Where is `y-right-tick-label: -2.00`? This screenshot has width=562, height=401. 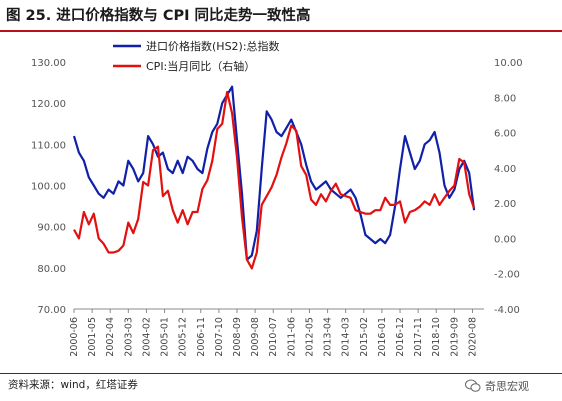 y-right-tick-label: -2.00 is located at coordinates (507, 275).